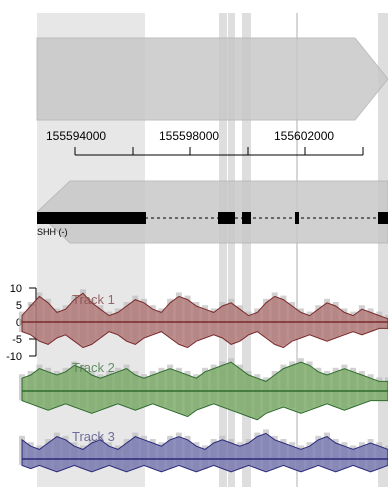  What do you see at coordinates (93, 436) in the screenshot?
I see `track-label-3: Track 3` at bounding box center [93, 436].